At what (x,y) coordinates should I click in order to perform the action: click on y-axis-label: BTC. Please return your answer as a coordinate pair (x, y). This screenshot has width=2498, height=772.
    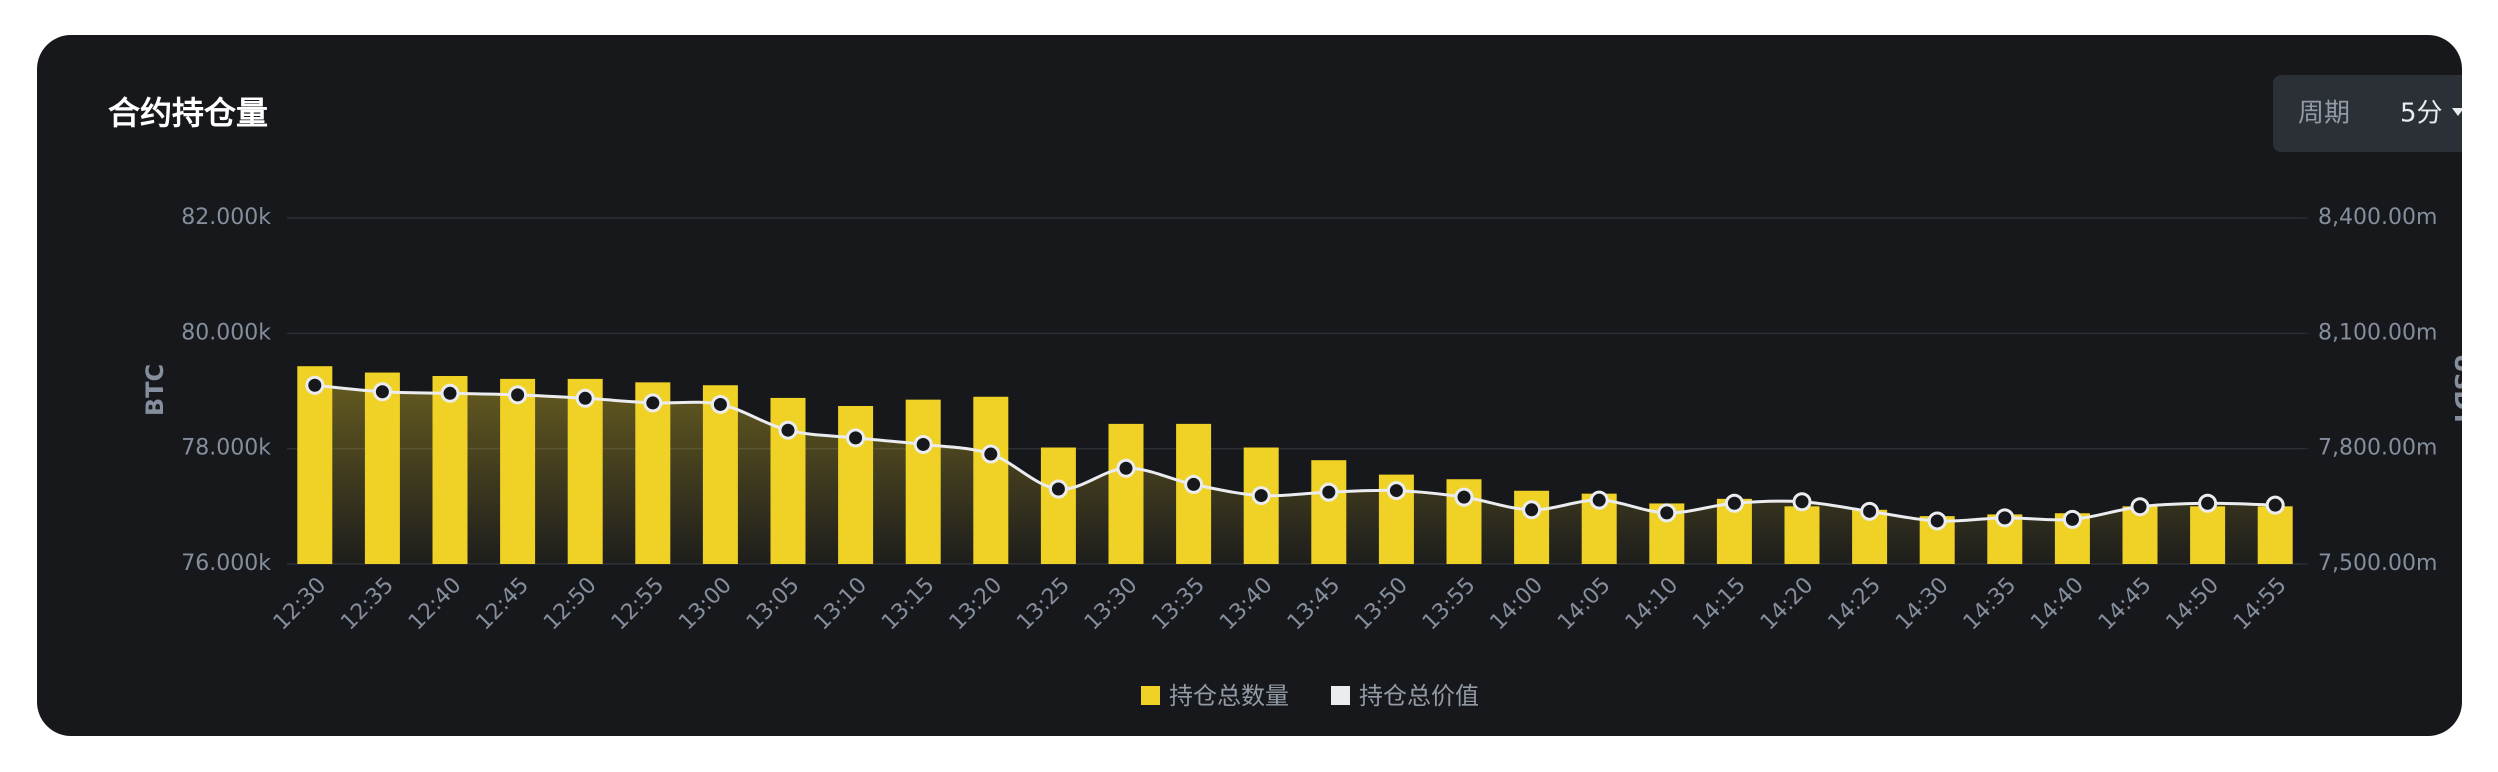
    Looking at the image, I should click on (155, 390).